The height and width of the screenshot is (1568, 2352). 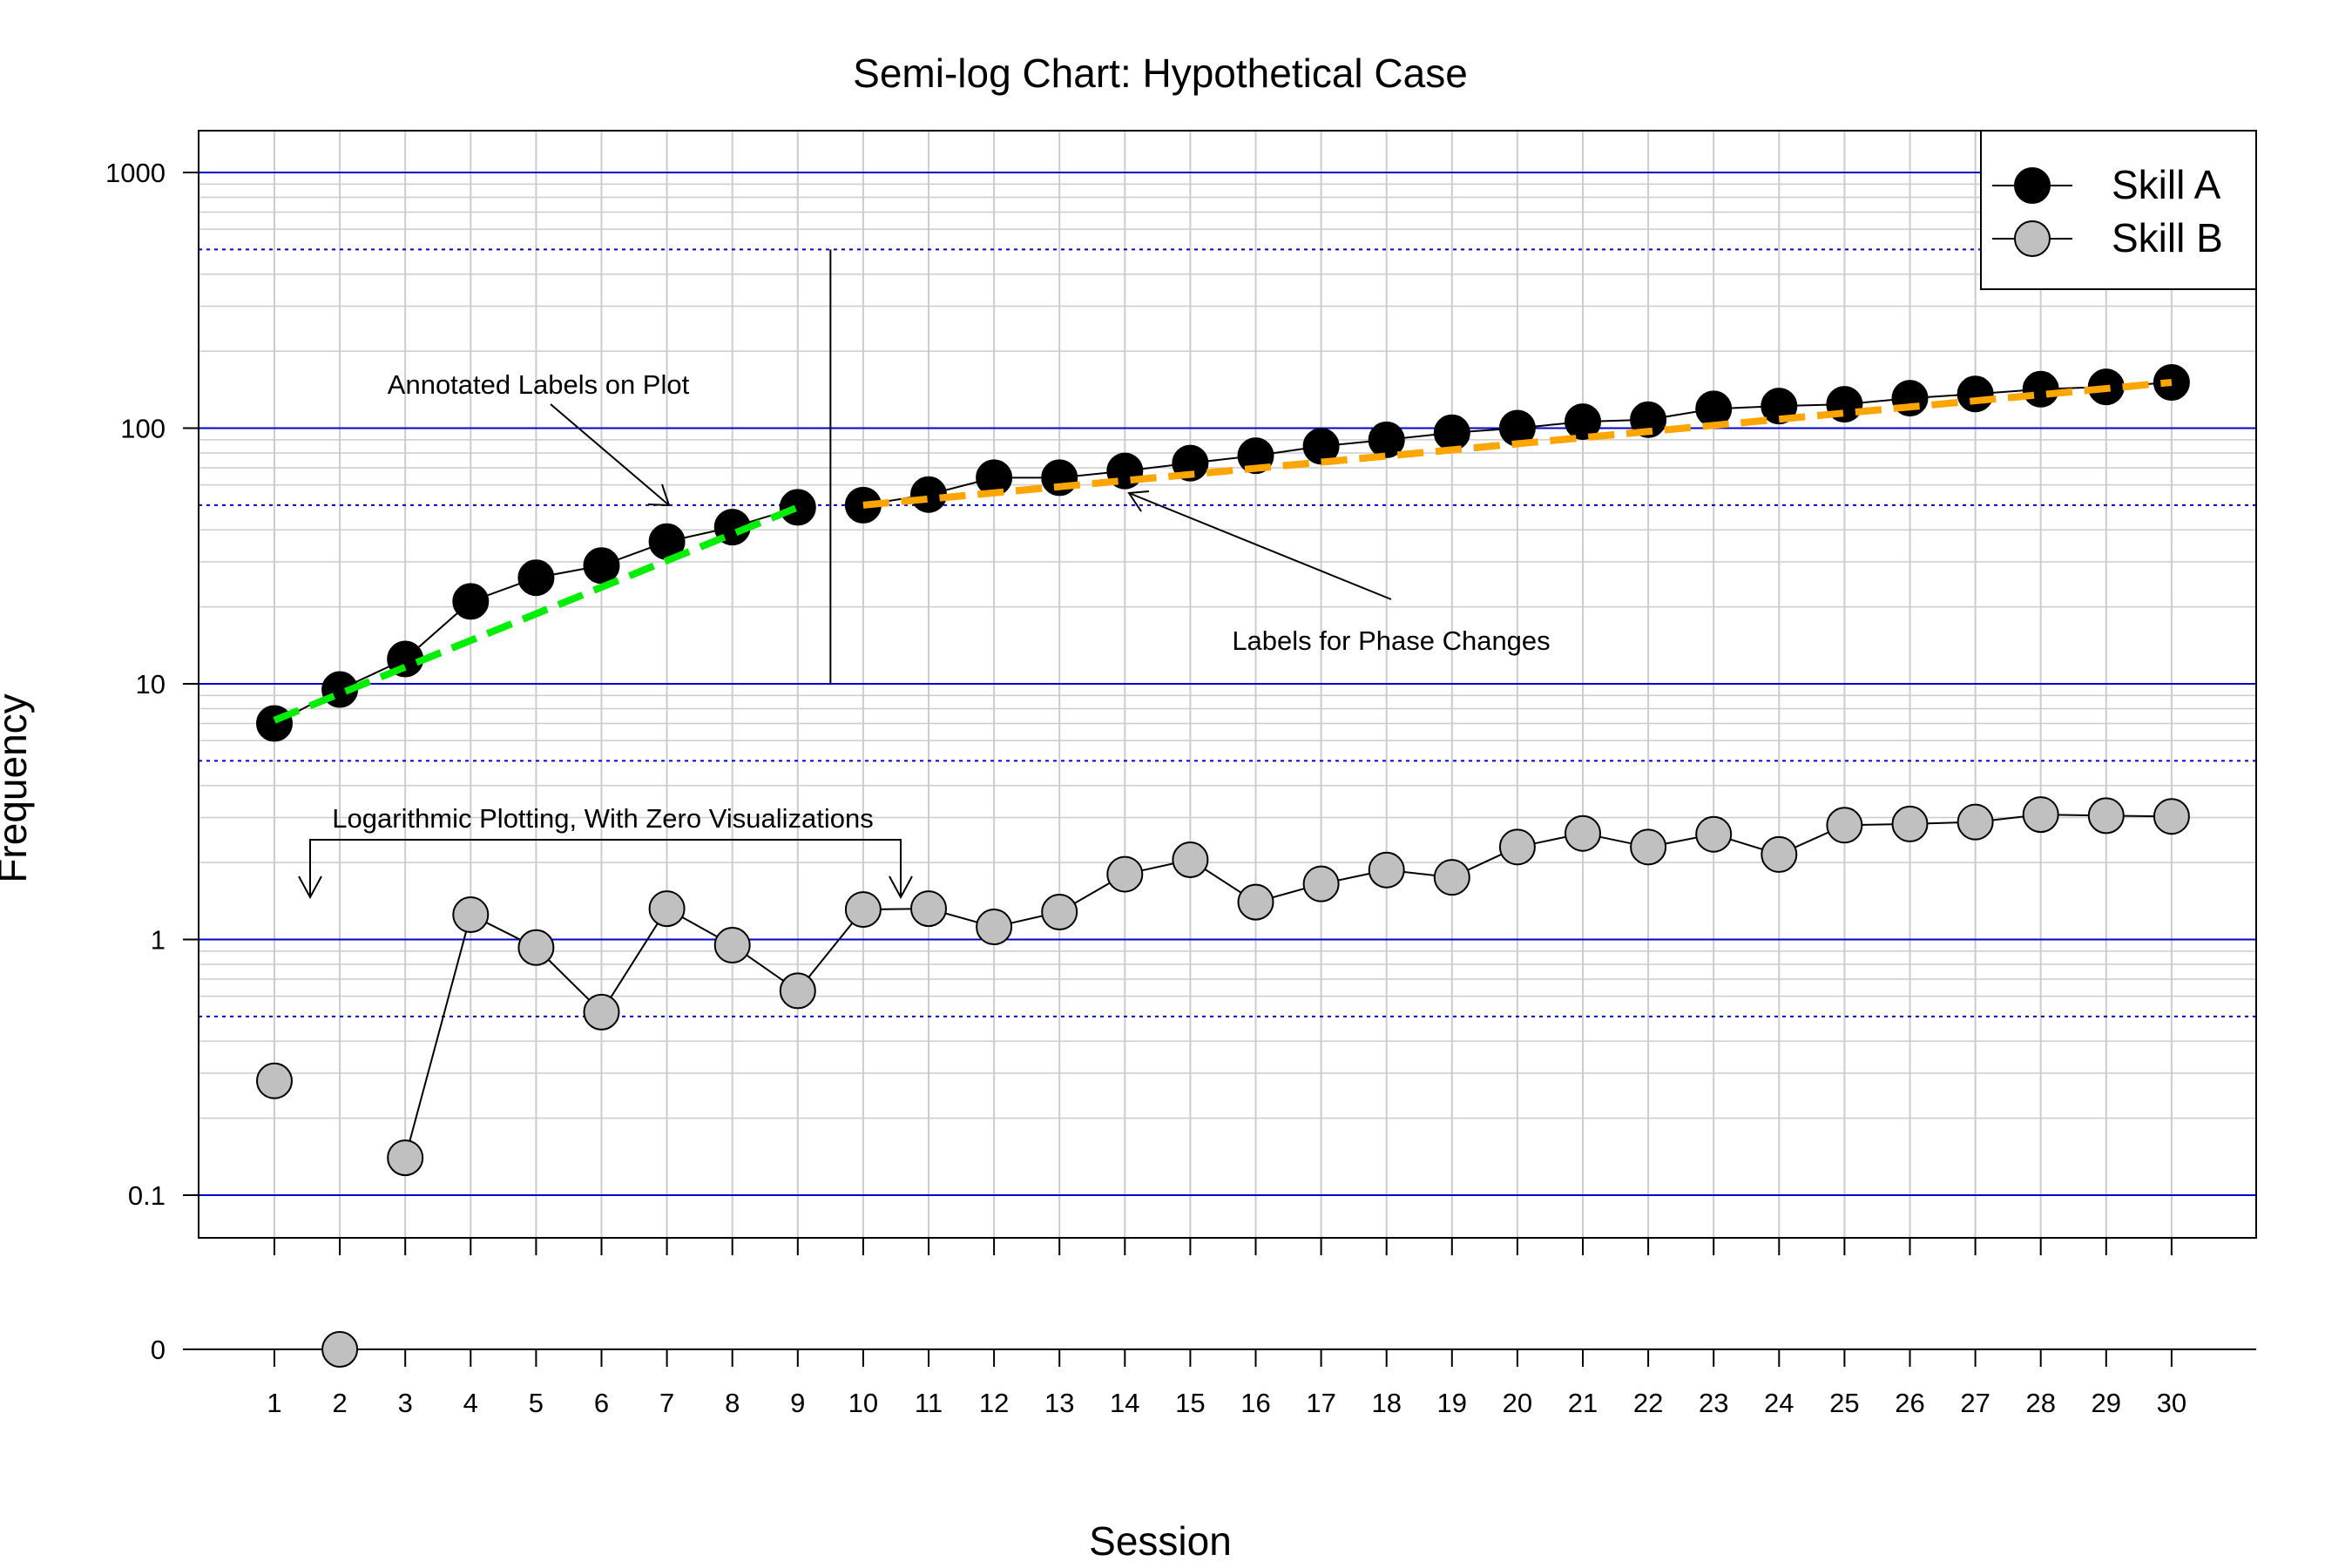 I want to click on x-tick-label: 4, so click(x=470, y=1403).